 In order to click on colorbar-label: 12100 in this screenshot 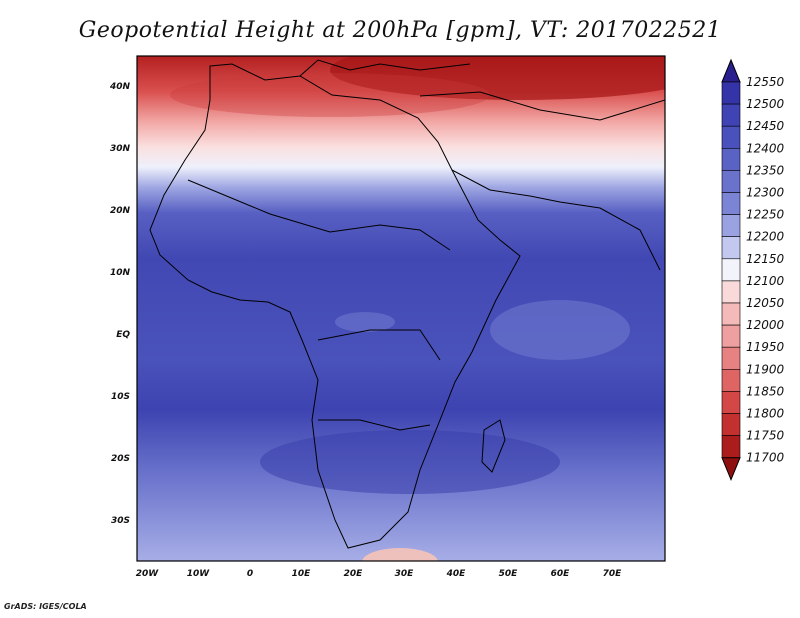, I will do `click(765, 281)`.